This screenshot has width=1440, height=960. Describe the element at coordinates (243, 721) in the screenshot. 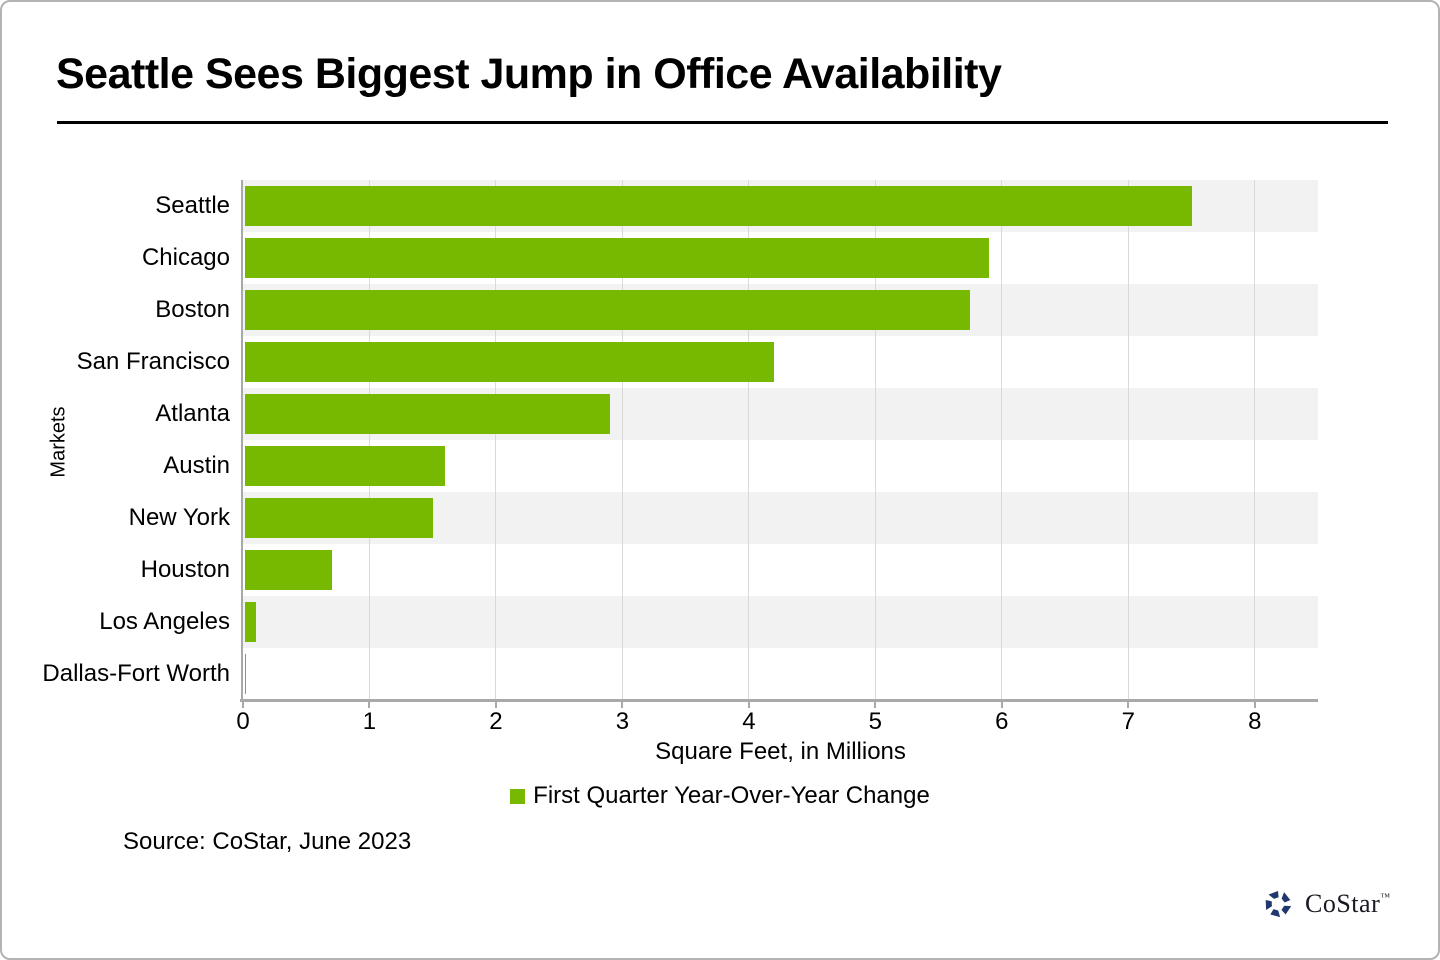

I see `x-tick-label-0: 0` at that location.